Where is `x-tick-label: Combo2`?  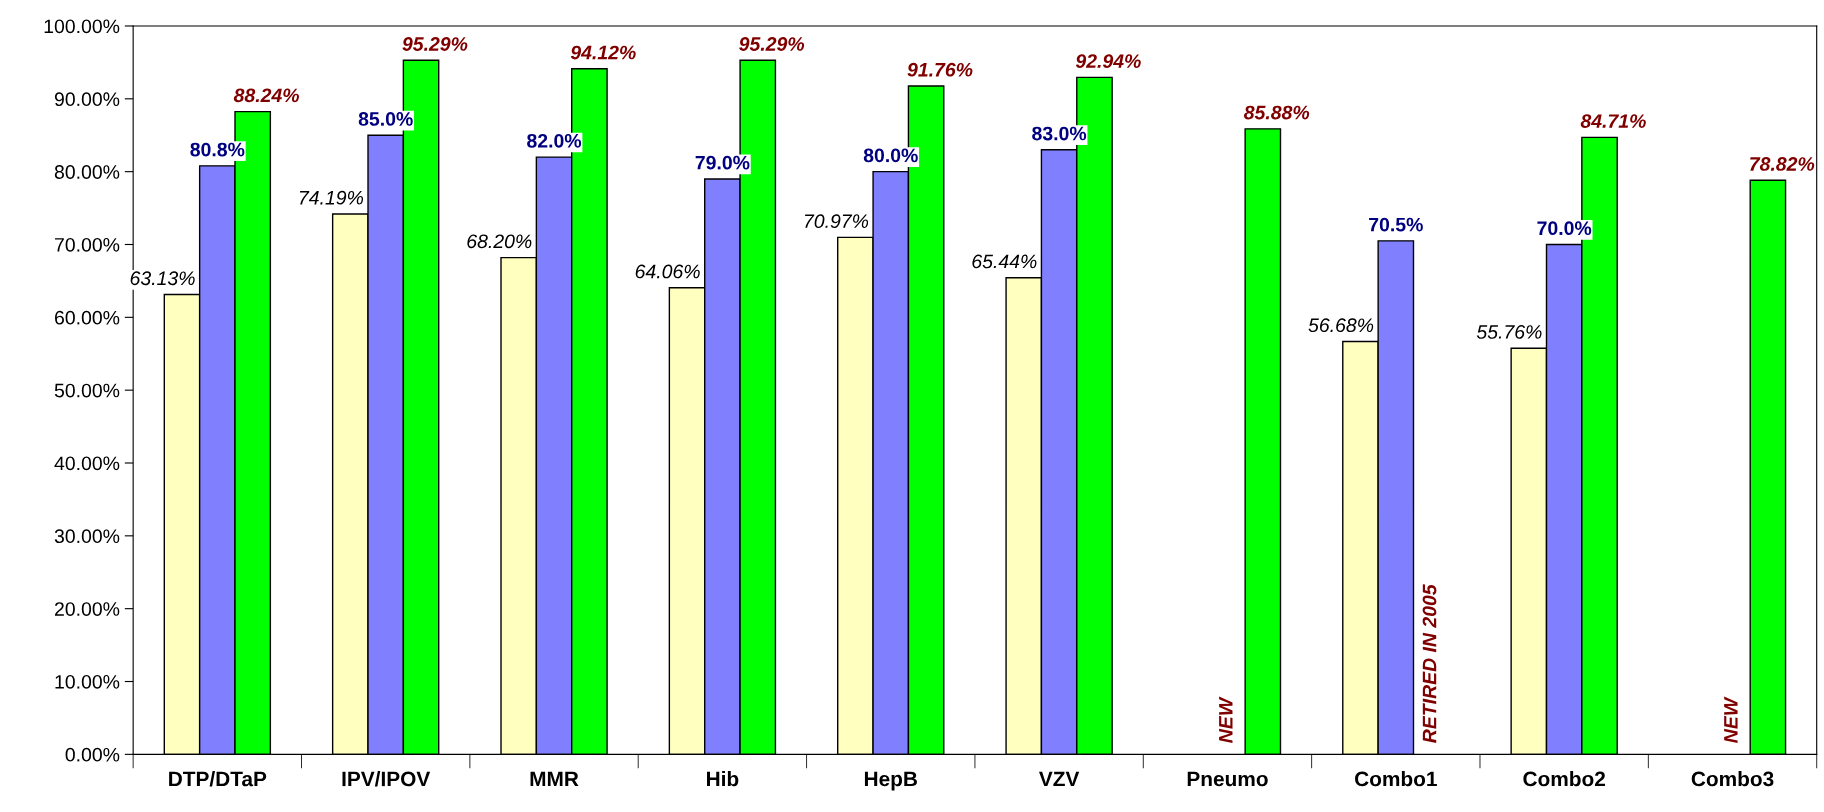 x-tick-label: Combo2 is located at coordinates (1564, 779).